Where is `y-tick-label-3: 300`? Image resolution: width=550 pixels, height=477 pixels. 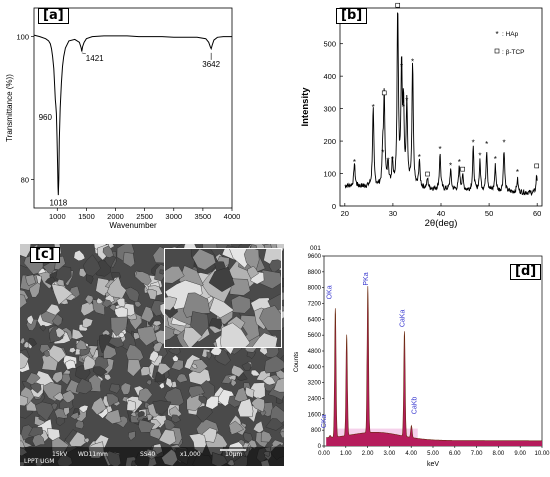
y-tick-label-3: 300 is located at coordinates (329, 109).